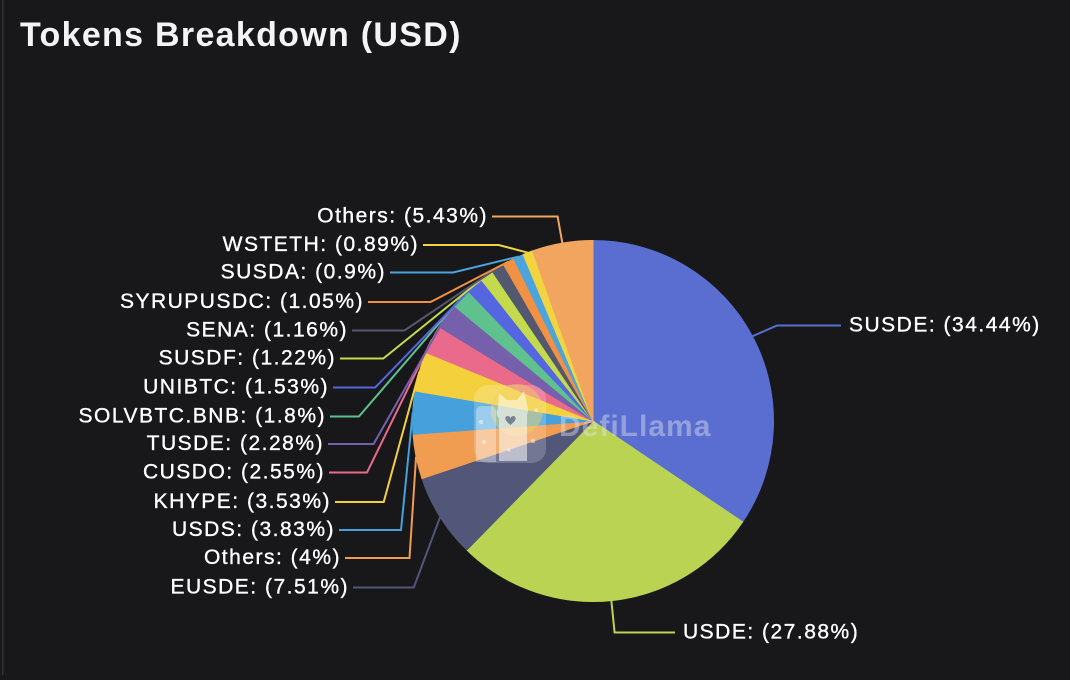 Image resolution: width=1070 pixels, height=680 pixels. I want to click on svg-text: SENA: (1.16%), so click(267, 330).